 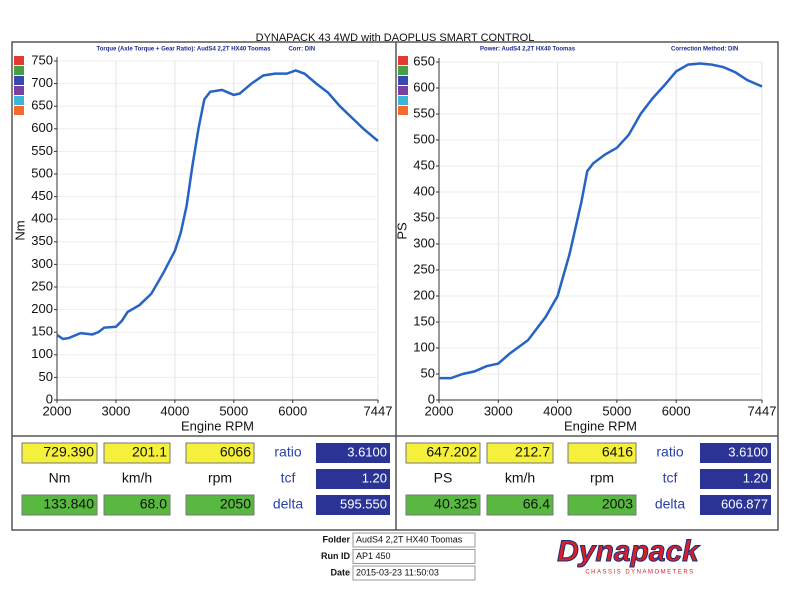 What do you see at coordinates (235, 504) in the screenshot?
I see `readout-value: 2050` at bounding box center [235, 504].